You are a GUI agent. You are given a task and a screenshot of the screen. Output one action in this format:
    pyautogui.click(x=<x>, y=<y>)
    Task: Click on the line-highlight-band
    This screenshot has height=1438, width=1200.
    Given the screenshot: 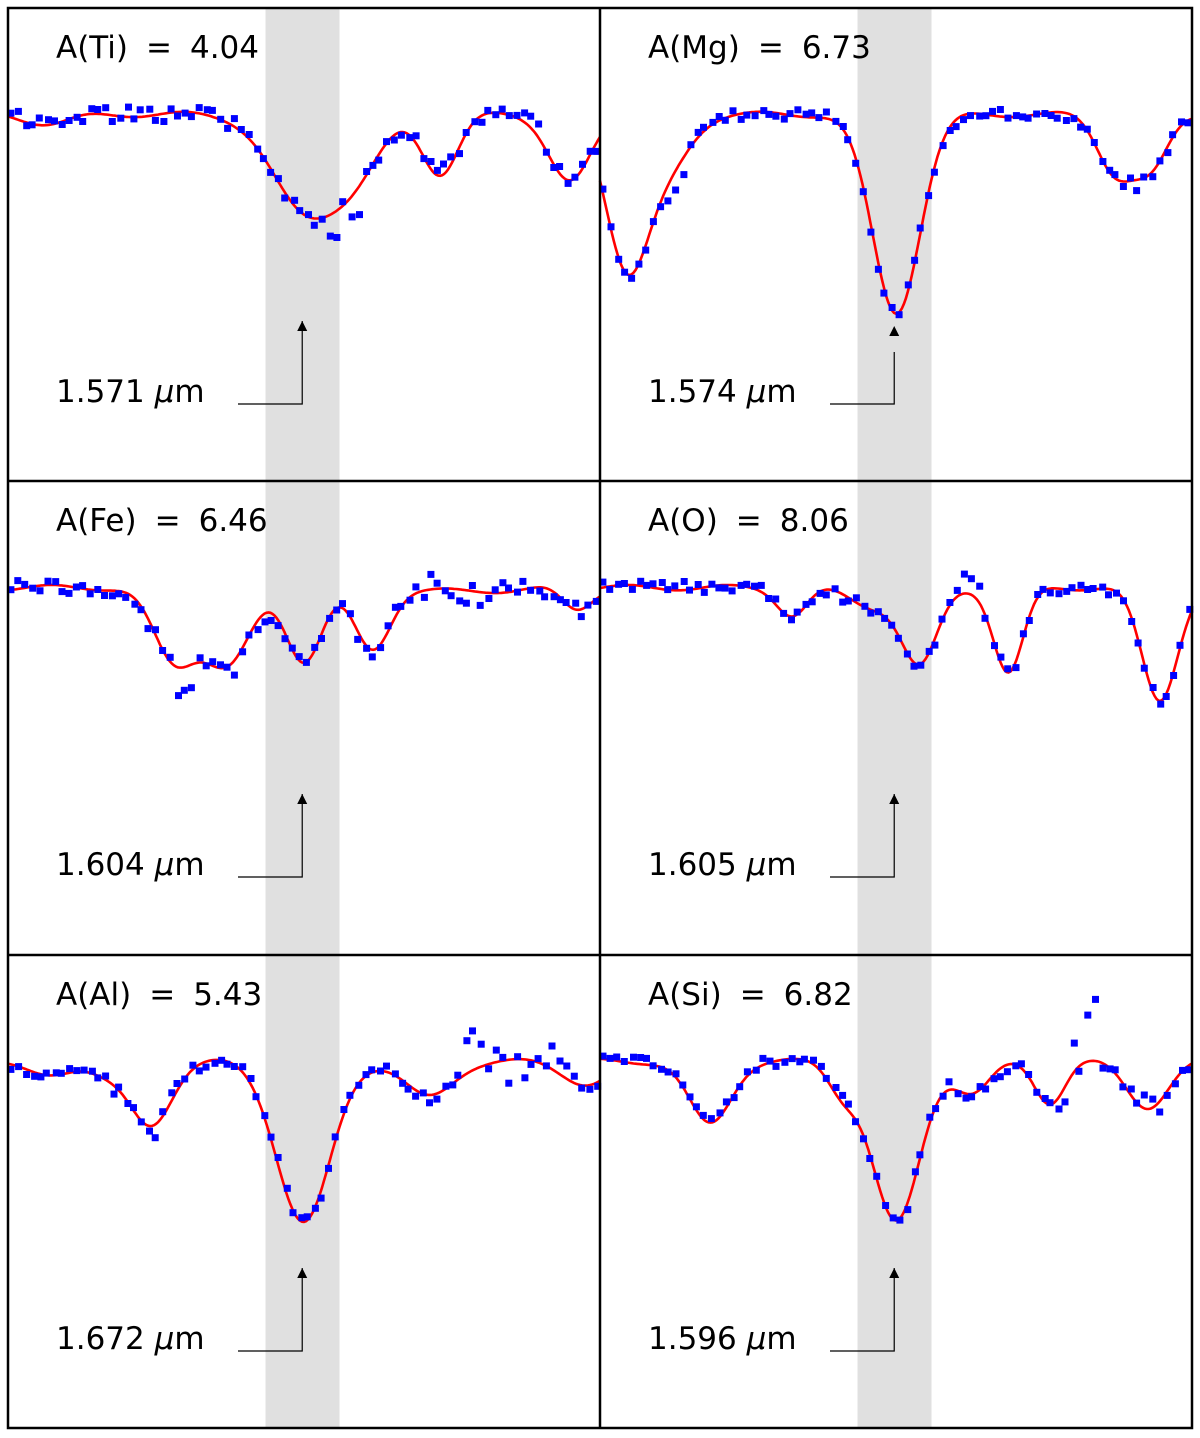 What is the action you would take?
    pyautogui.click(x=894, y=244)
    